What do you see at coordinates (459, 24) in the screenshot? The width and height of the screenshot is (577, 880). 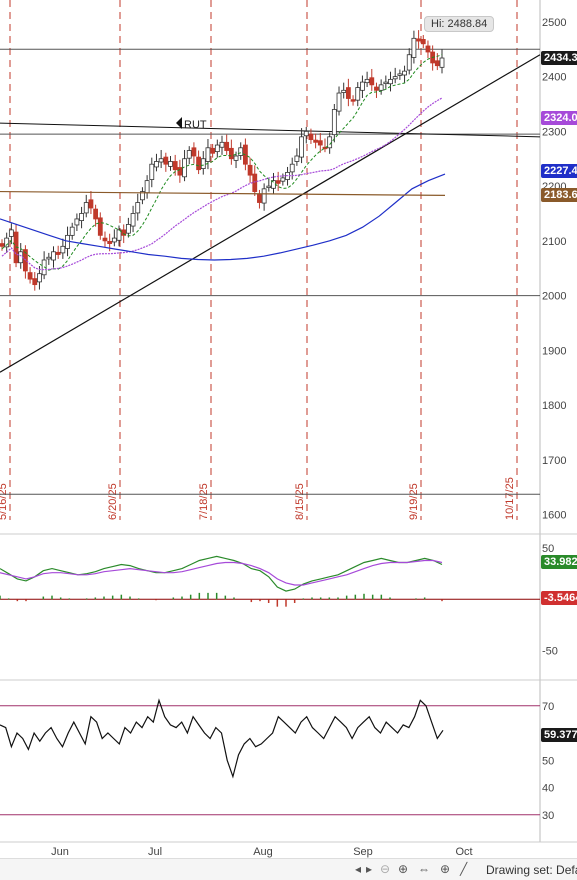 I see `high-label: Hi: 2488.84` at bounding box center [459, 24].